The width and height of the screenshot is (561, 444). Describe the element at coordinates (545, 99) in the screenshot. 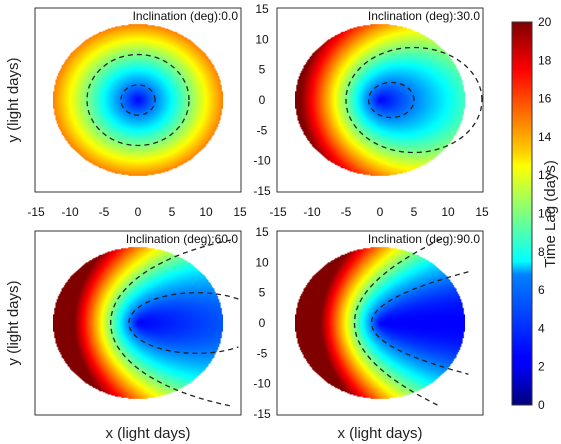

I see `colorbar-tick-label: 16` at that location.